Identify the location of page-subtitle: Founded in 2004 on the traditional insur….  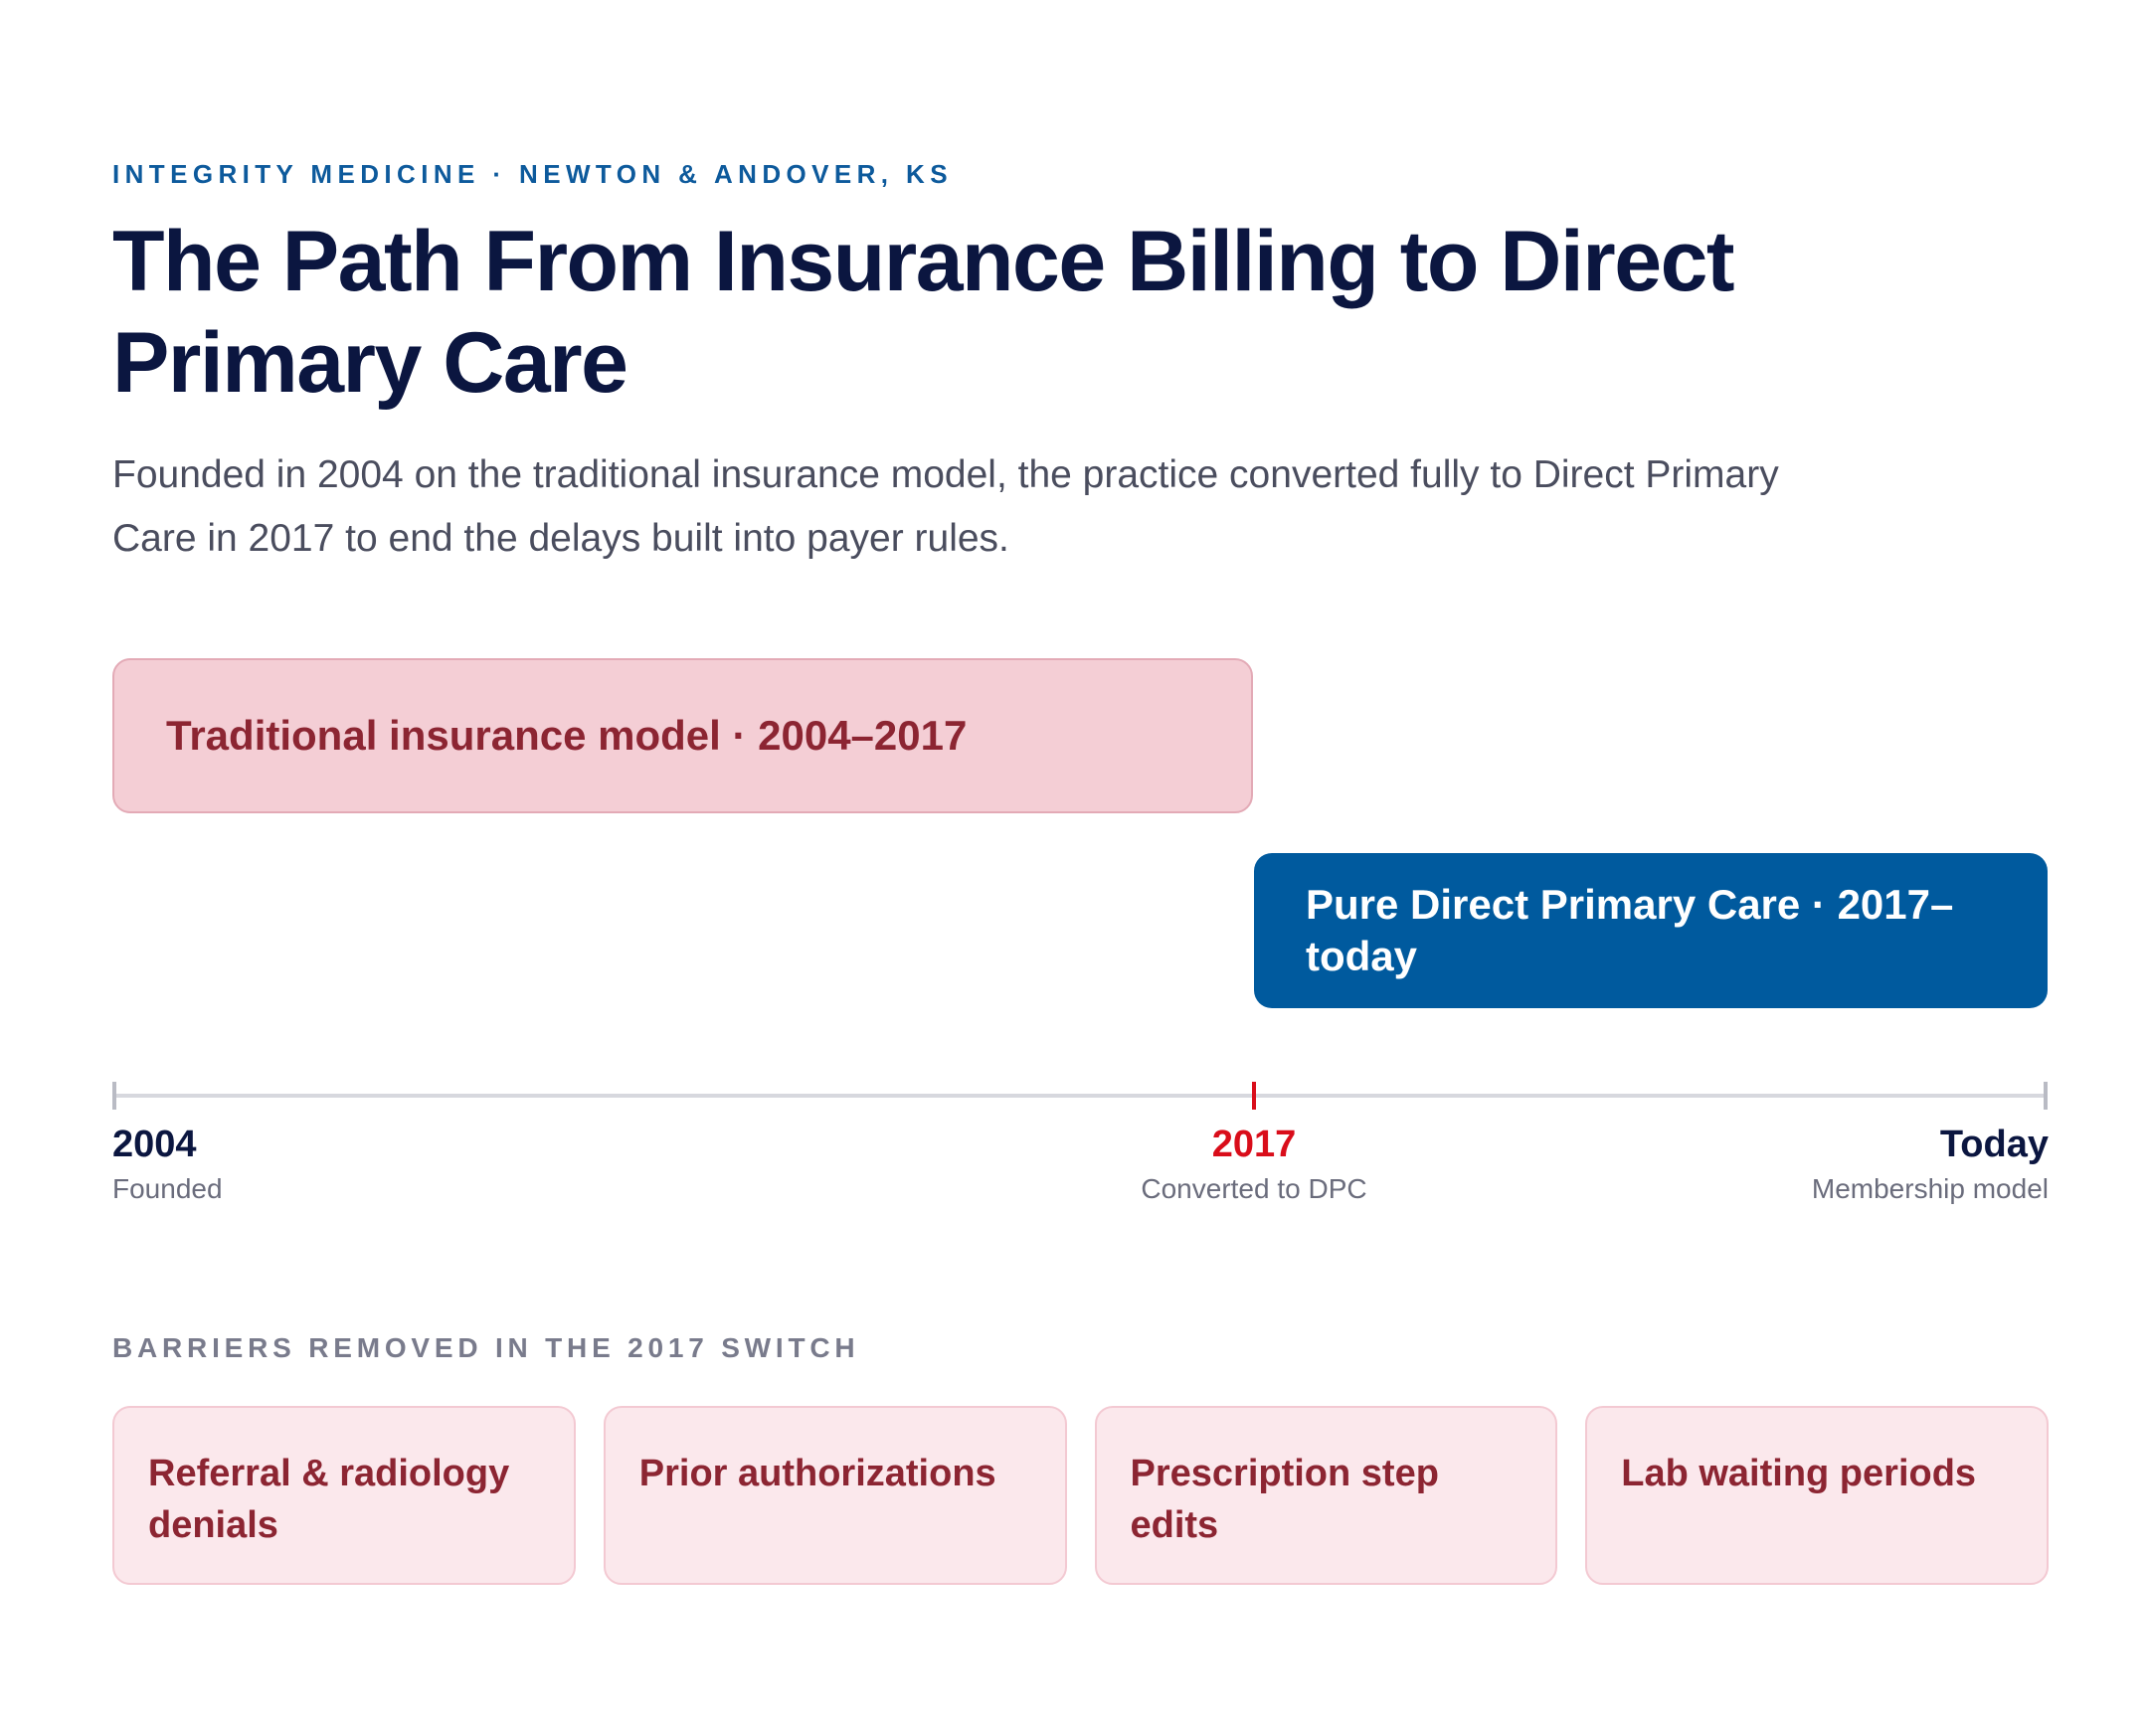
(946, 507).